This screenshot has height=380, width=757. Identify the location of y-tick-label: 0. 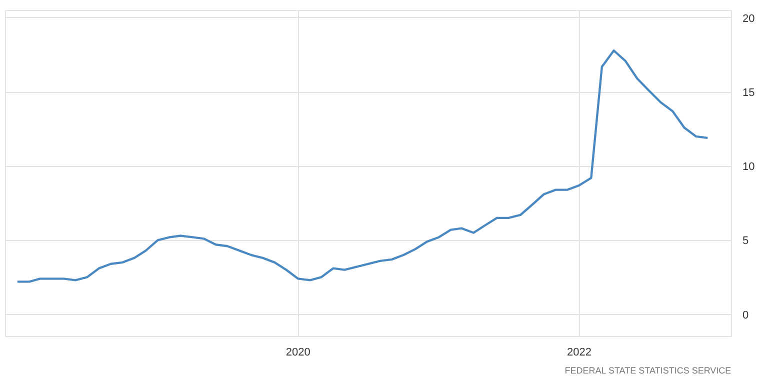
(745, 315).